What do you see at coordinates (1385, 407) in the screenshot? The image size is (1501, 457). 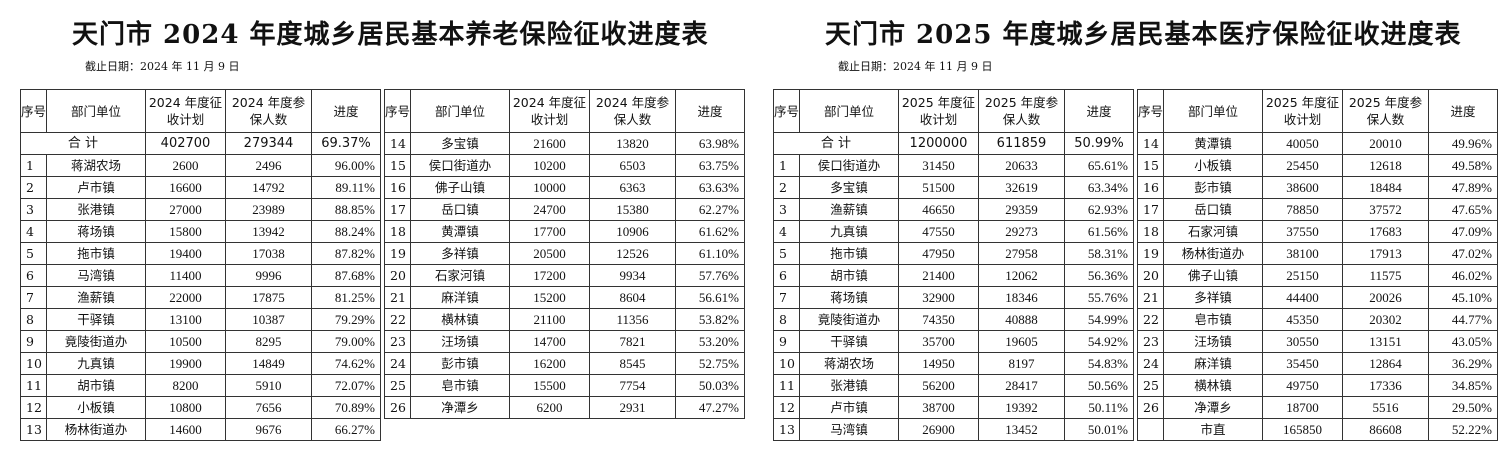 I see `row-insured: 5516` at bounding box center [1385, 407].